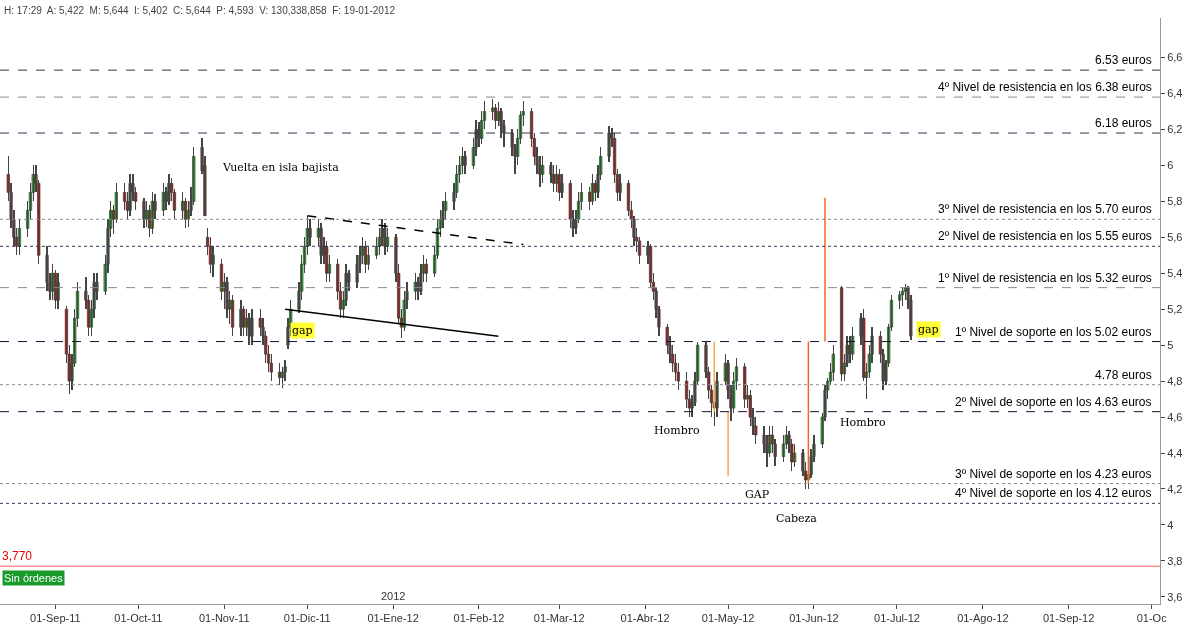 Image resolution: width=1200 pixels, height=630 pixels. Describe the element at coordinates (1152, 618) in the screenshot. I see `x-tick-label: 01-Oc` at that location.